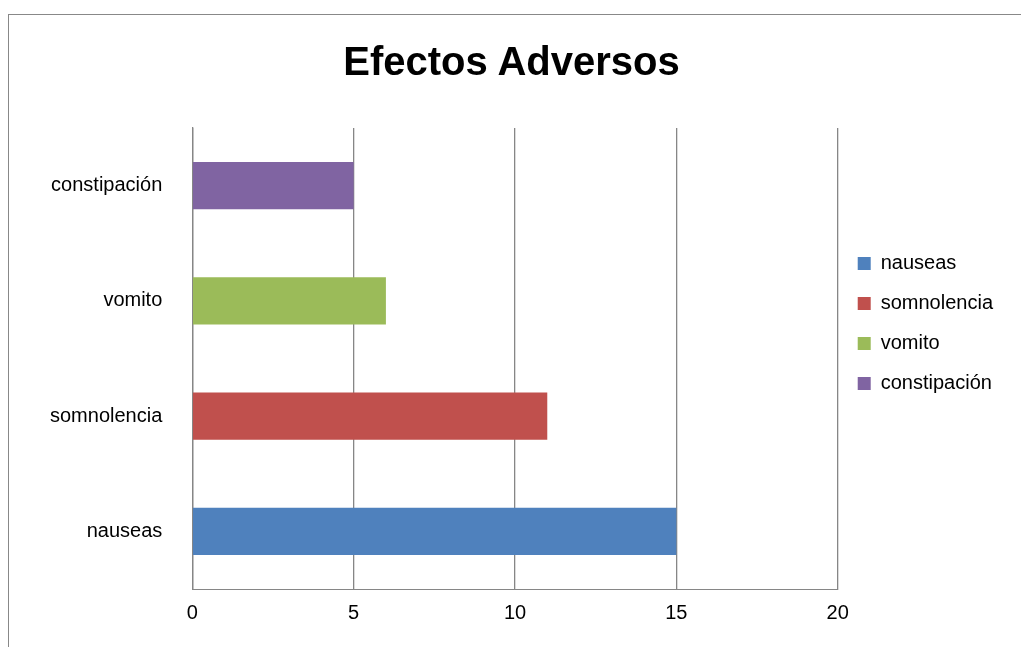 This screenshot has height=647, width=1021. What do you see at coordinates (837, 611) in the screenshot?
I see `x-tick-label: 20` at bounding box center [837, 611].